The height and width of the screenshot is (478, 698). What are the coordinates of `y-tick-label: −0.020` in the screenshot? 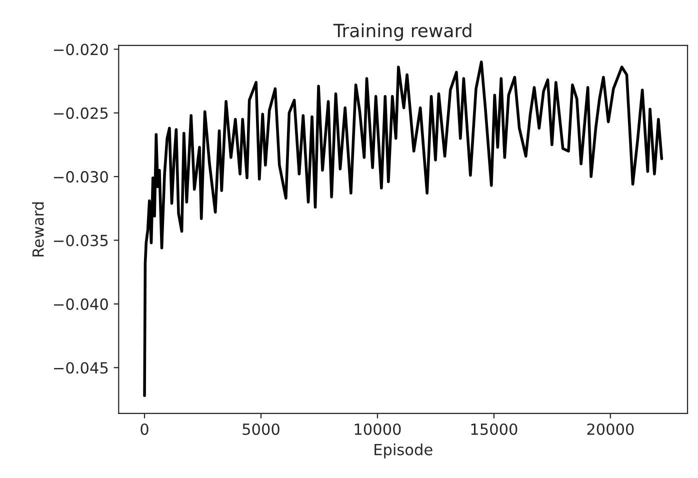 It's located at (81, 50).